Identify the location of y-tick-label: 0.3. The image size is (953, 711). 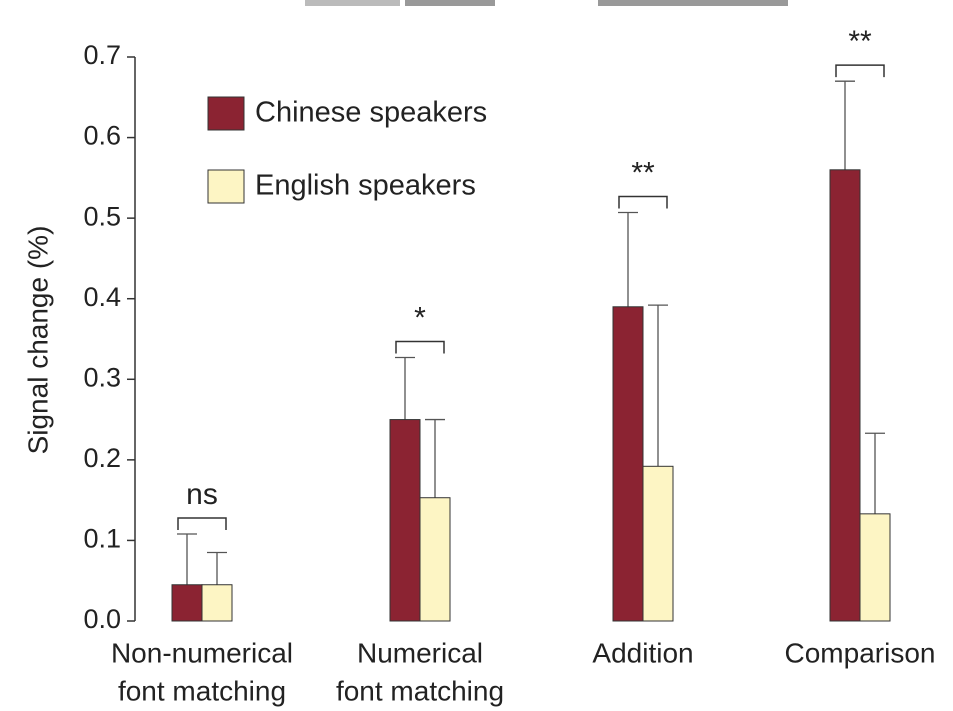
(102, 377).